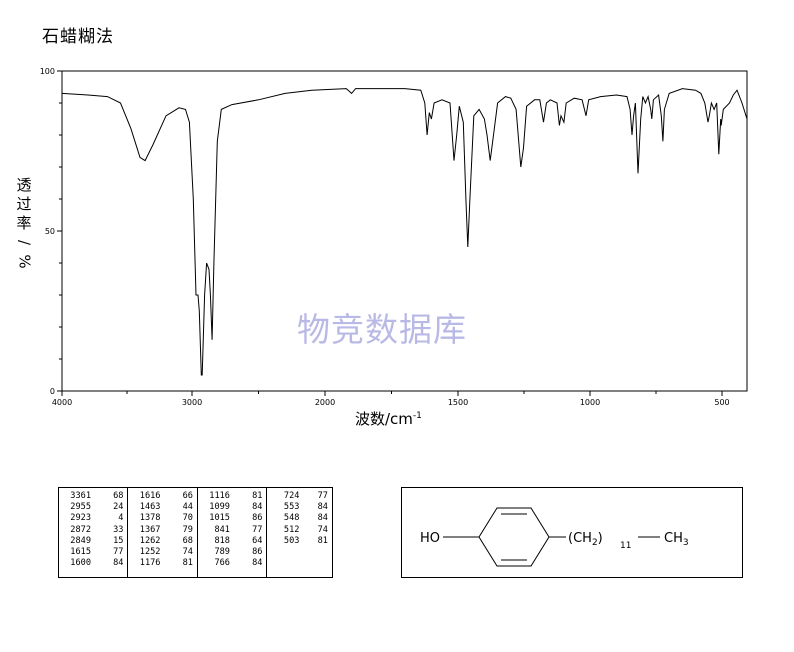 Image resolution: width=794 pixels, height=652 pixels. Describe the element at coordinates (257, 540) in the screenshot. I see `peak-transmittance: 64` at that location.